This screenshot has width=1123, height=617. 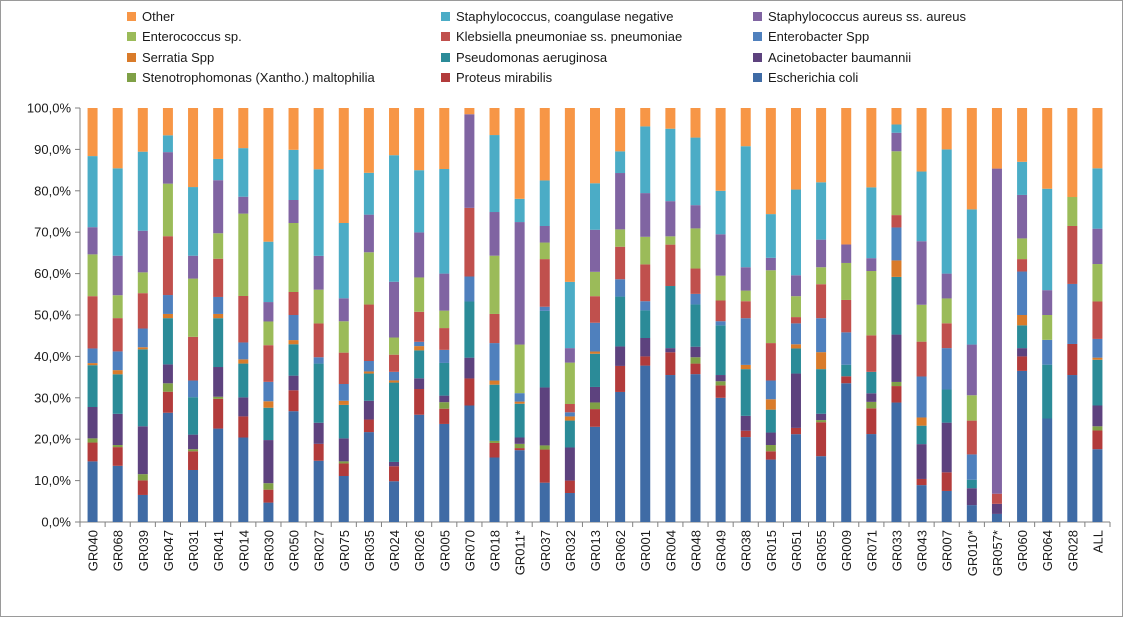 I want to click on bar-stack-gr027, so click(x=318, y=315).